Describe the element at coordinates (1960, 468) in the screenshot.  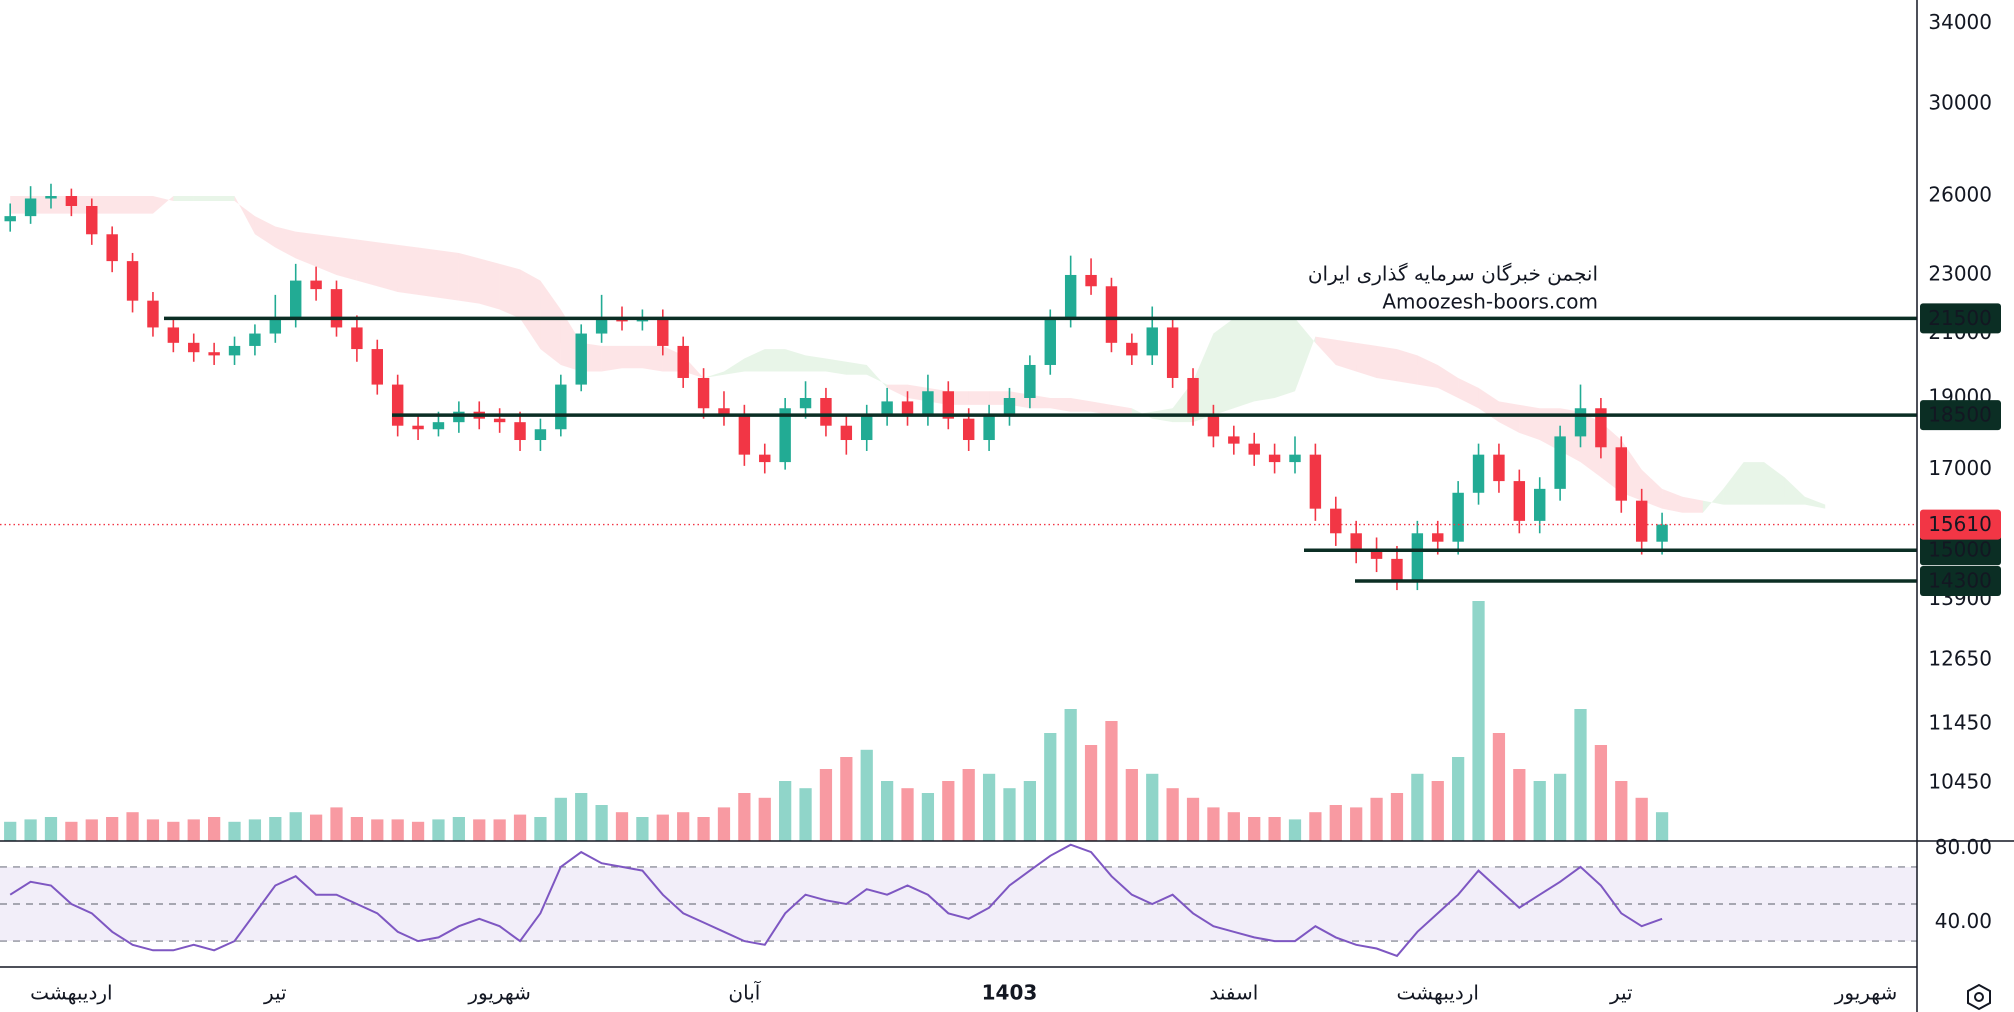
I see `y-tick-label: 17000` at that location.